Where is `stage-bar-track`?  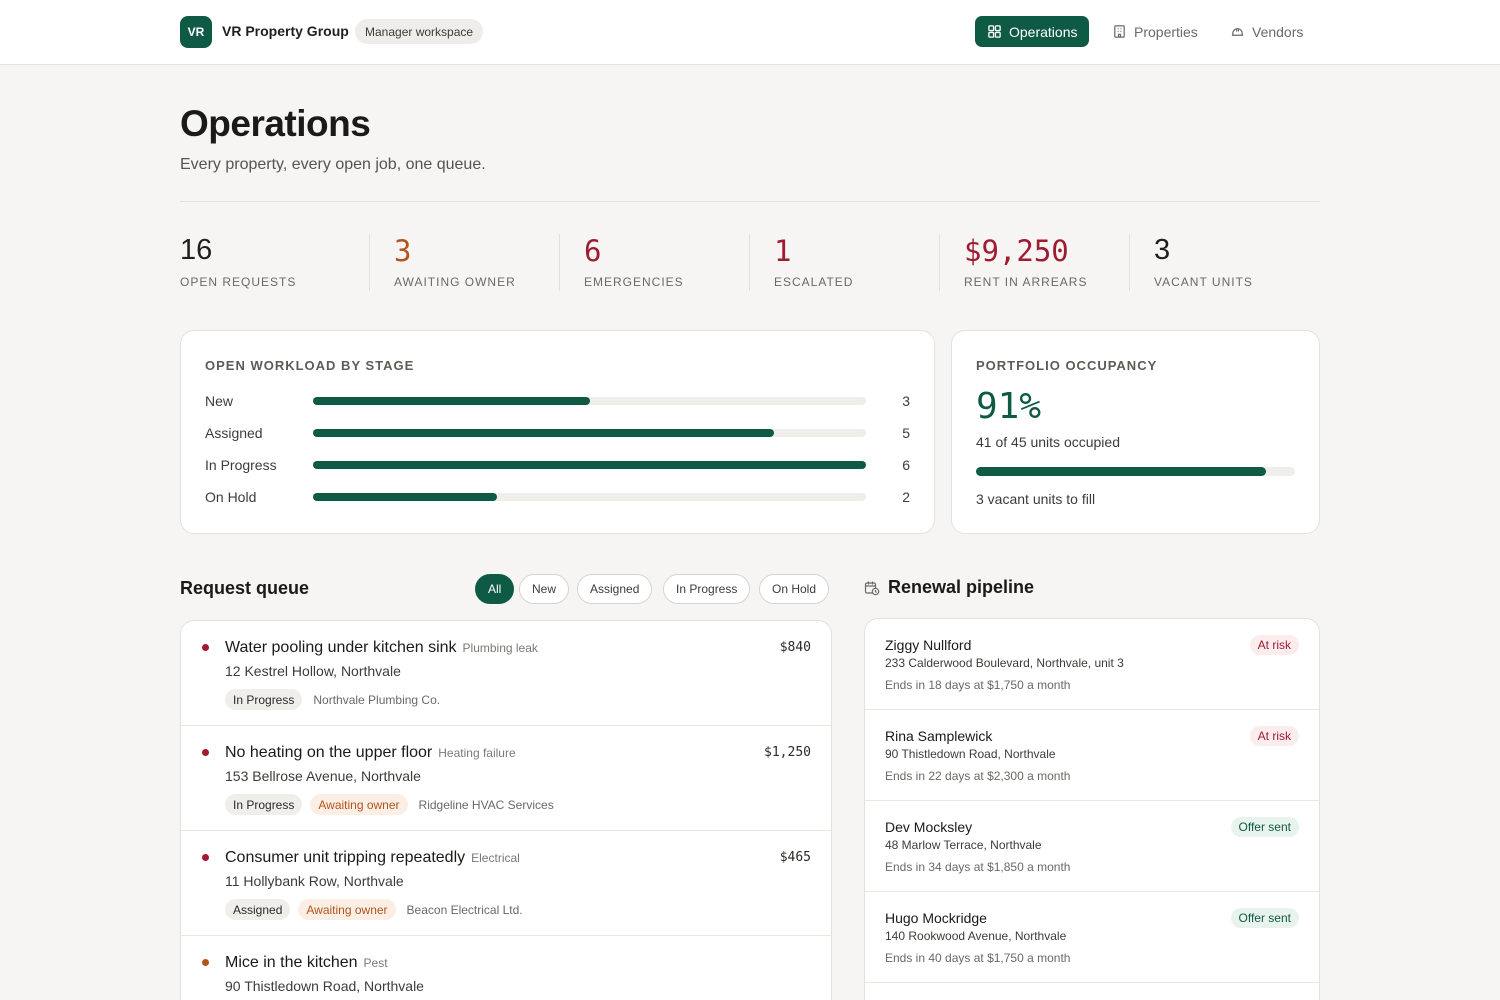 stage-bar-track is located at coordinates (589, 433).